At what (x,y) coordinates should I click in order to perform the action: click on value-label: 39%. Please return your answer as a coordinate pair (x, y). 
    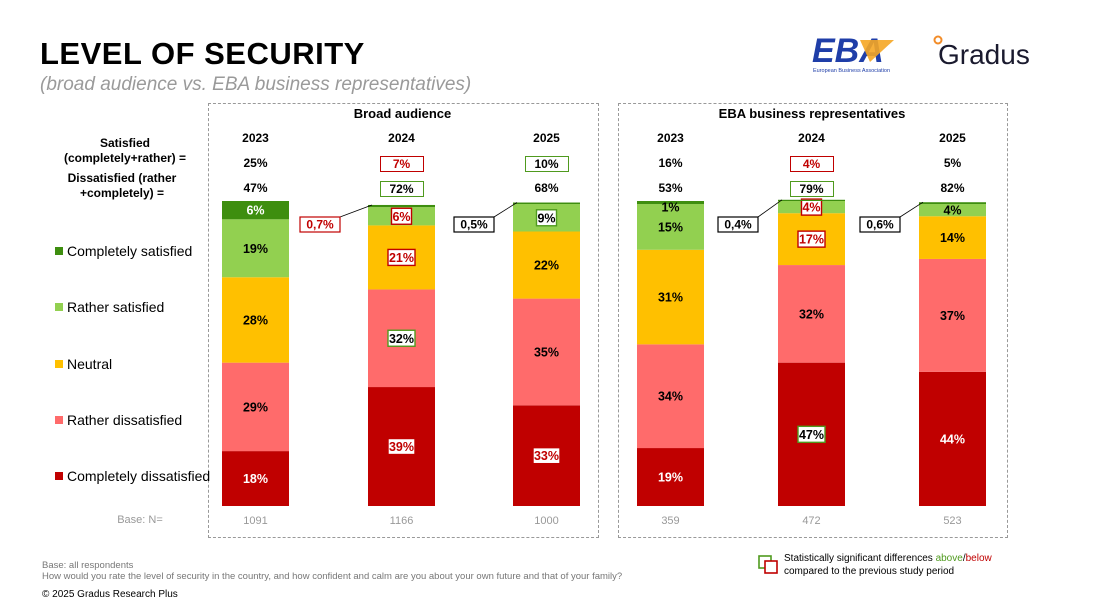
    Looking at the image, I should click on (401, 447).